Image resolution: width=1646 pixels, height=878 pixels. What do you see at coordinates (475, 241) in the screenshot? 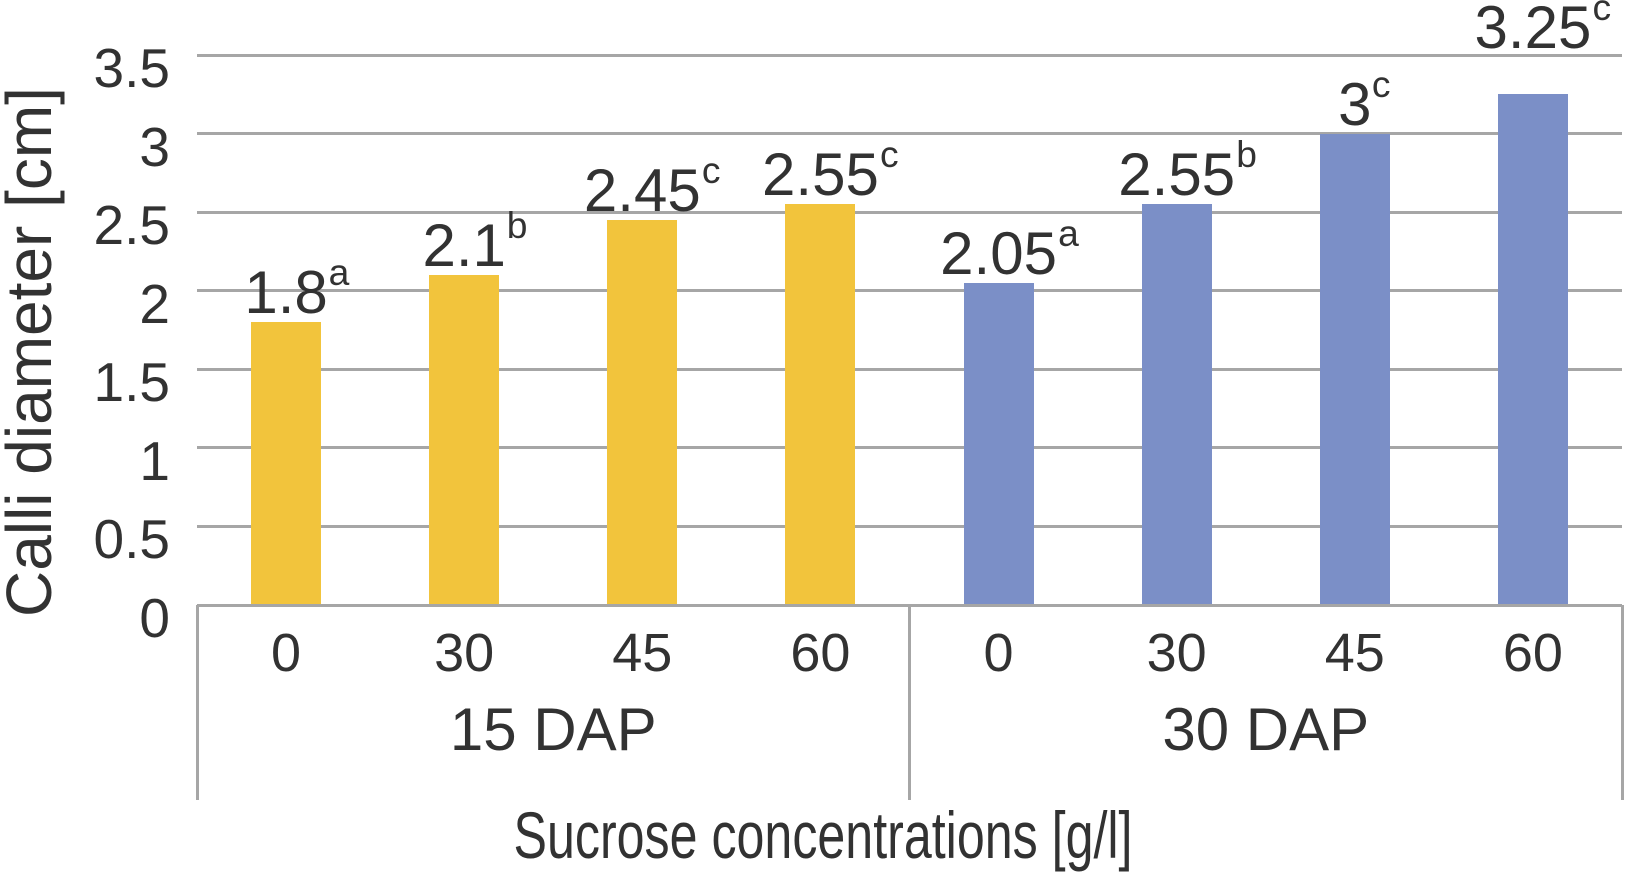
I see `bar-value-label: 2.1 b` at bounding box center [475, 241].